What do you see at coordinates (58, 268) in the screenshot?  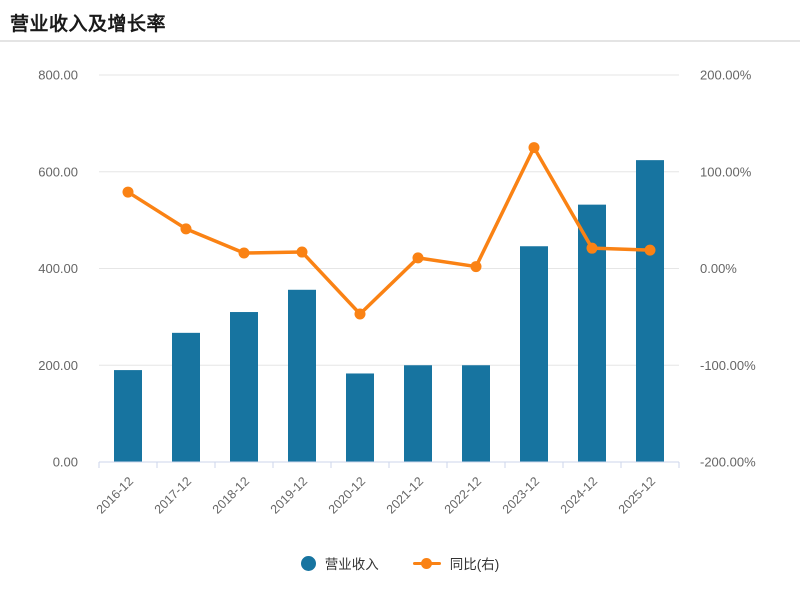 I see `left-axis-label: 400.00` at bounding box center [58, 268].